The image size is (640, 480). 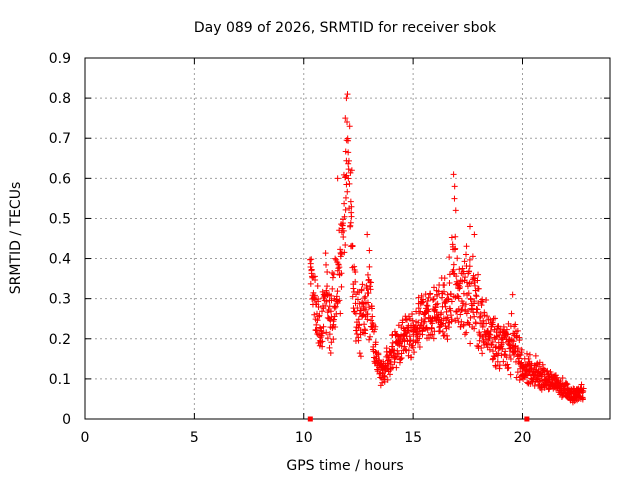 What do you see at coordinates (527, 419) in the screenshot?
I see `axis-marker` at bounding box center [527, 419].